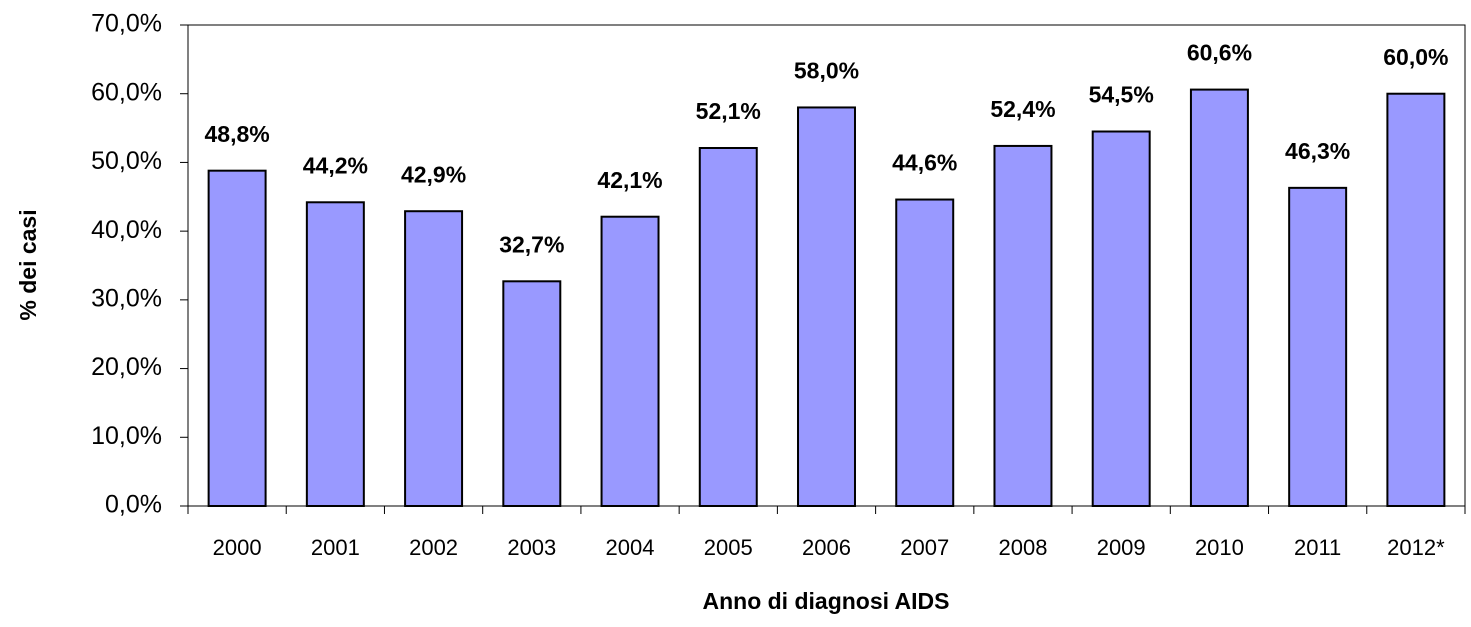  What do you see at coordinates (126, 298) in the screenshot?
I see `y-tick-label: 30,0%` at bounding box center [126, 298].